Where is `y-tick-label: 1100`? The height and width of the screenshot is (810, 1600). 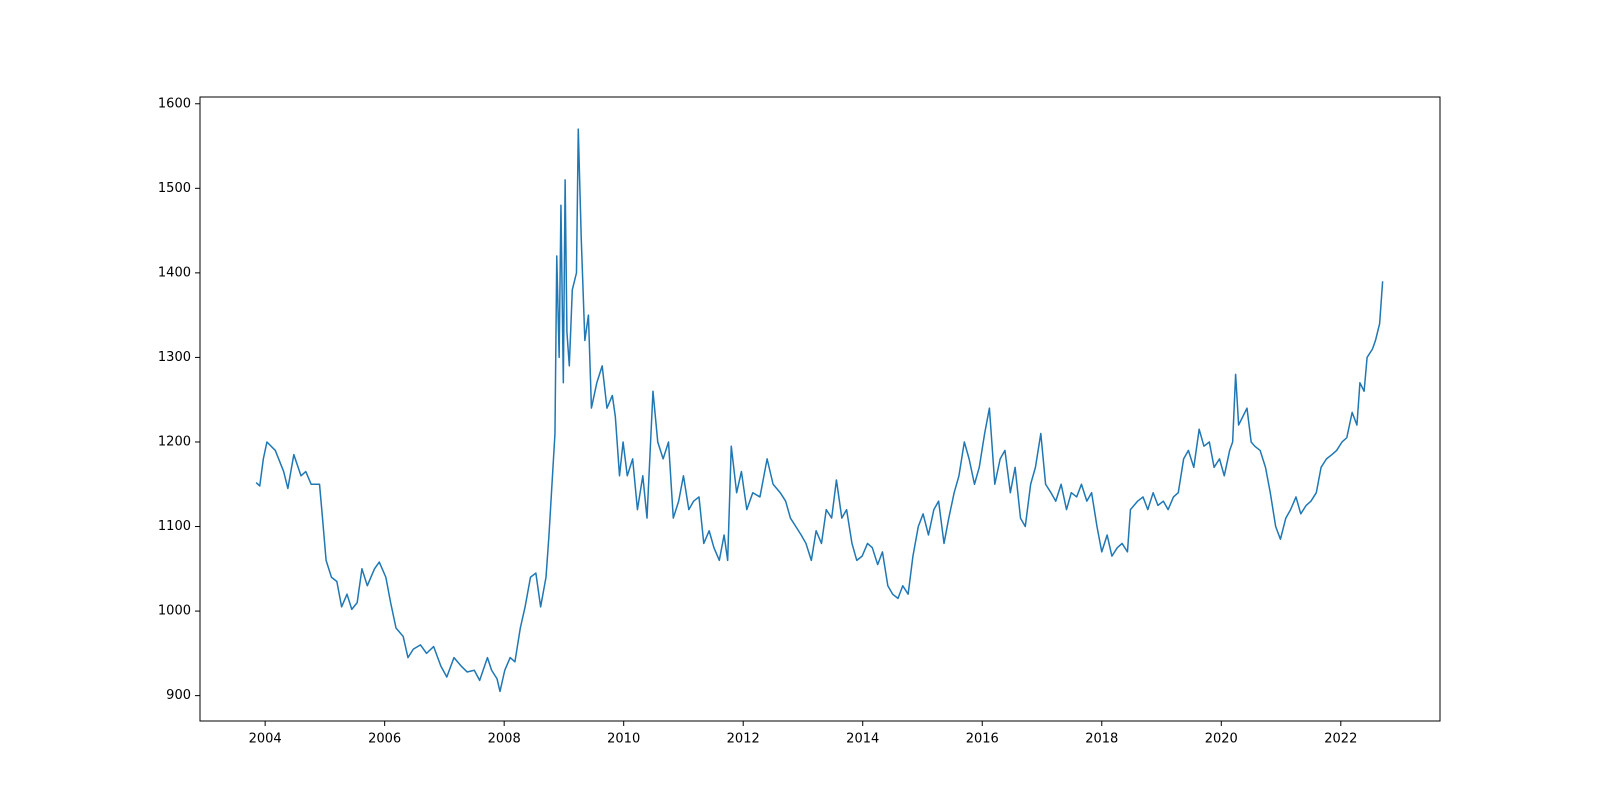 y-tick-label: 1100 is located at coordinates (174, 526).